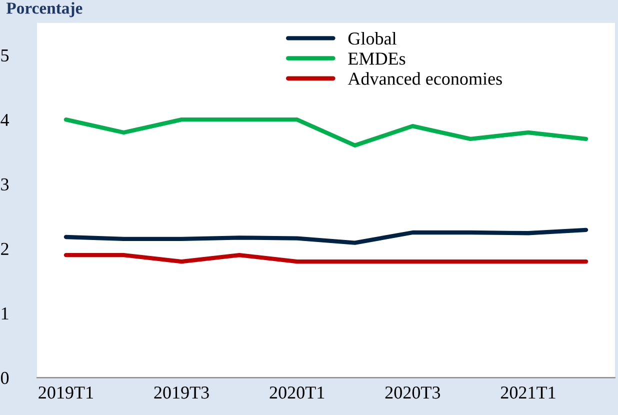  Describe the element at coordinates (4, 248) in the screenshot. I see `y-tick-label: 2` at that location.